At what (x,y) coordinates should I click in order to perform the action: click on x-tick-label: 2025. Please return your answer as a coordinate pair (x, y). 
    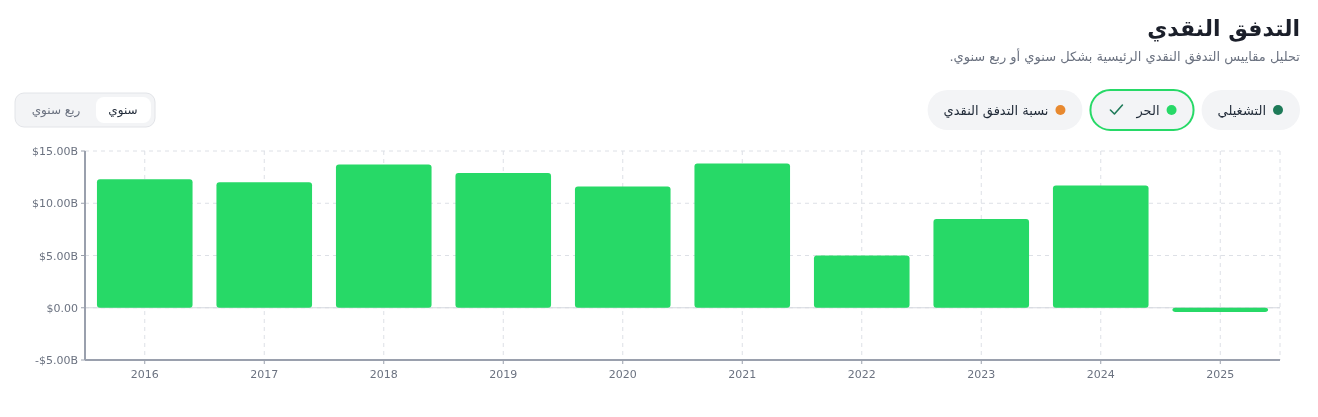
    Looking at the image, I should click on (1220, 374).